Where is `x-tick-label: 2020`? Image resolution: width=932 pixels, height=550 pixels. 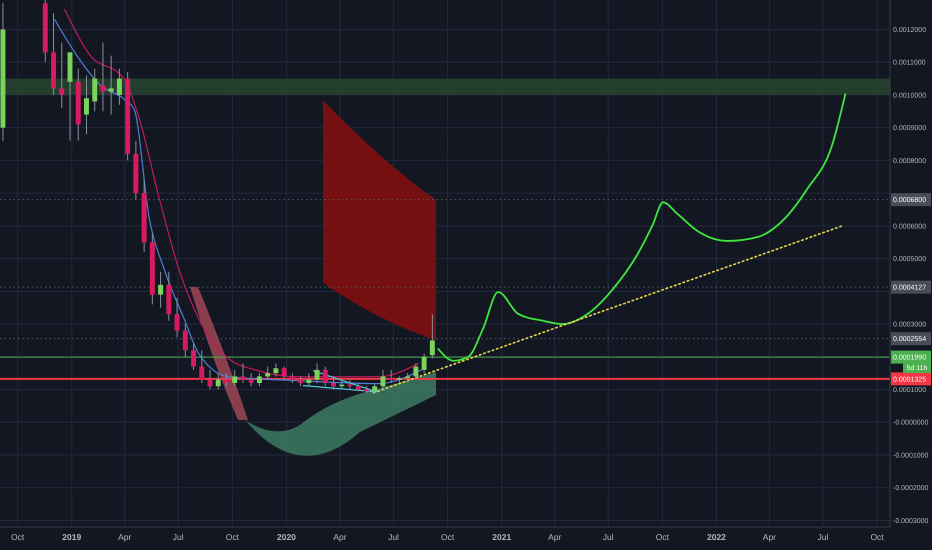
x-tick-label: 2020 is located at coordinates (286, 537).